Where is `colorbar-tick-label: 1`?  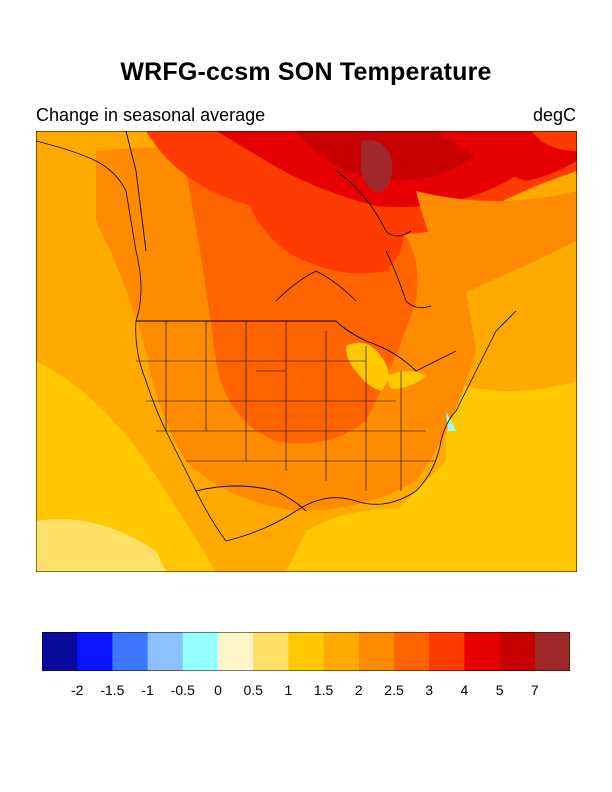
colorbar-tick-label: 1 is located at coordinates (288, 690).